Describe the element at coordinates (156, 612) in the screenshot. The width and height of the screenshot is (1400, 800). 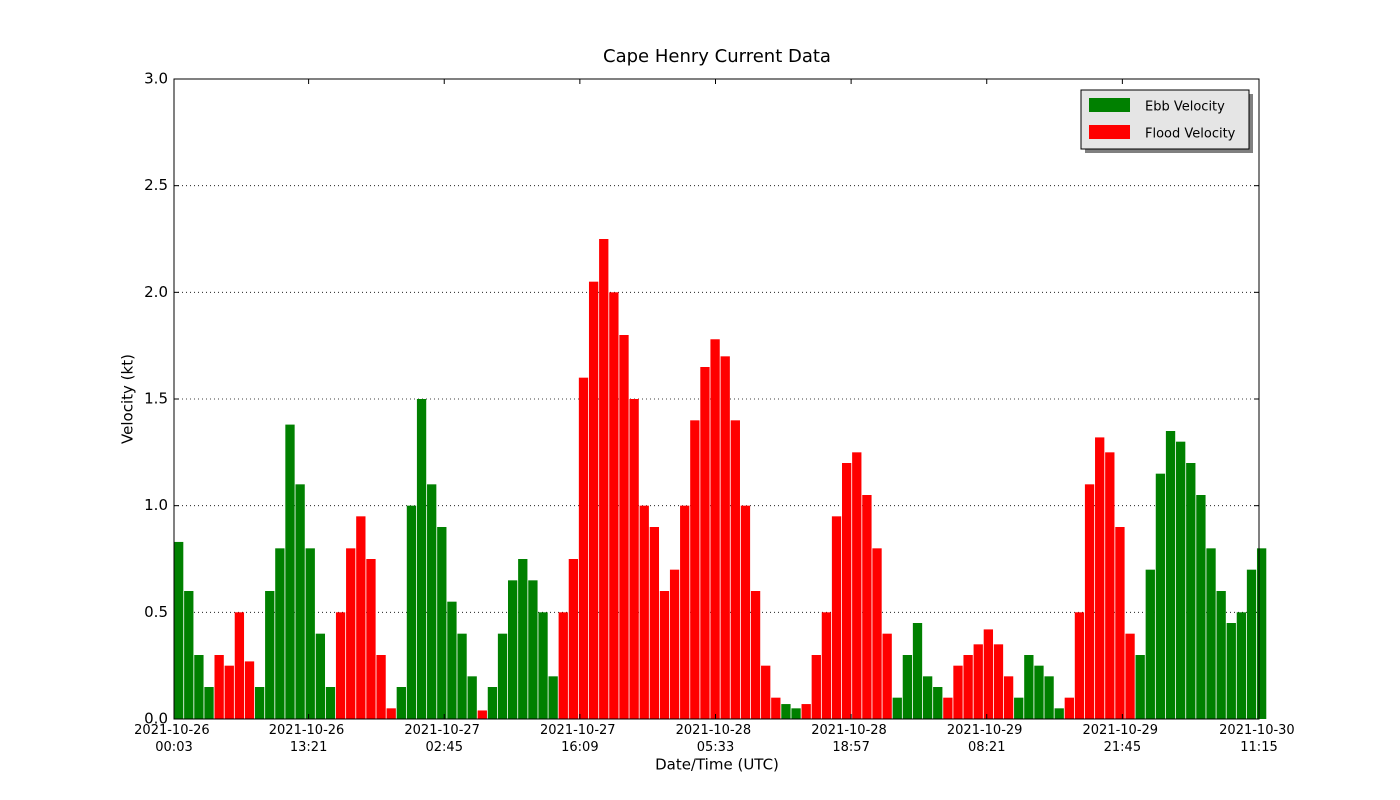
I see `y-tick-label: 0.5` at that location.